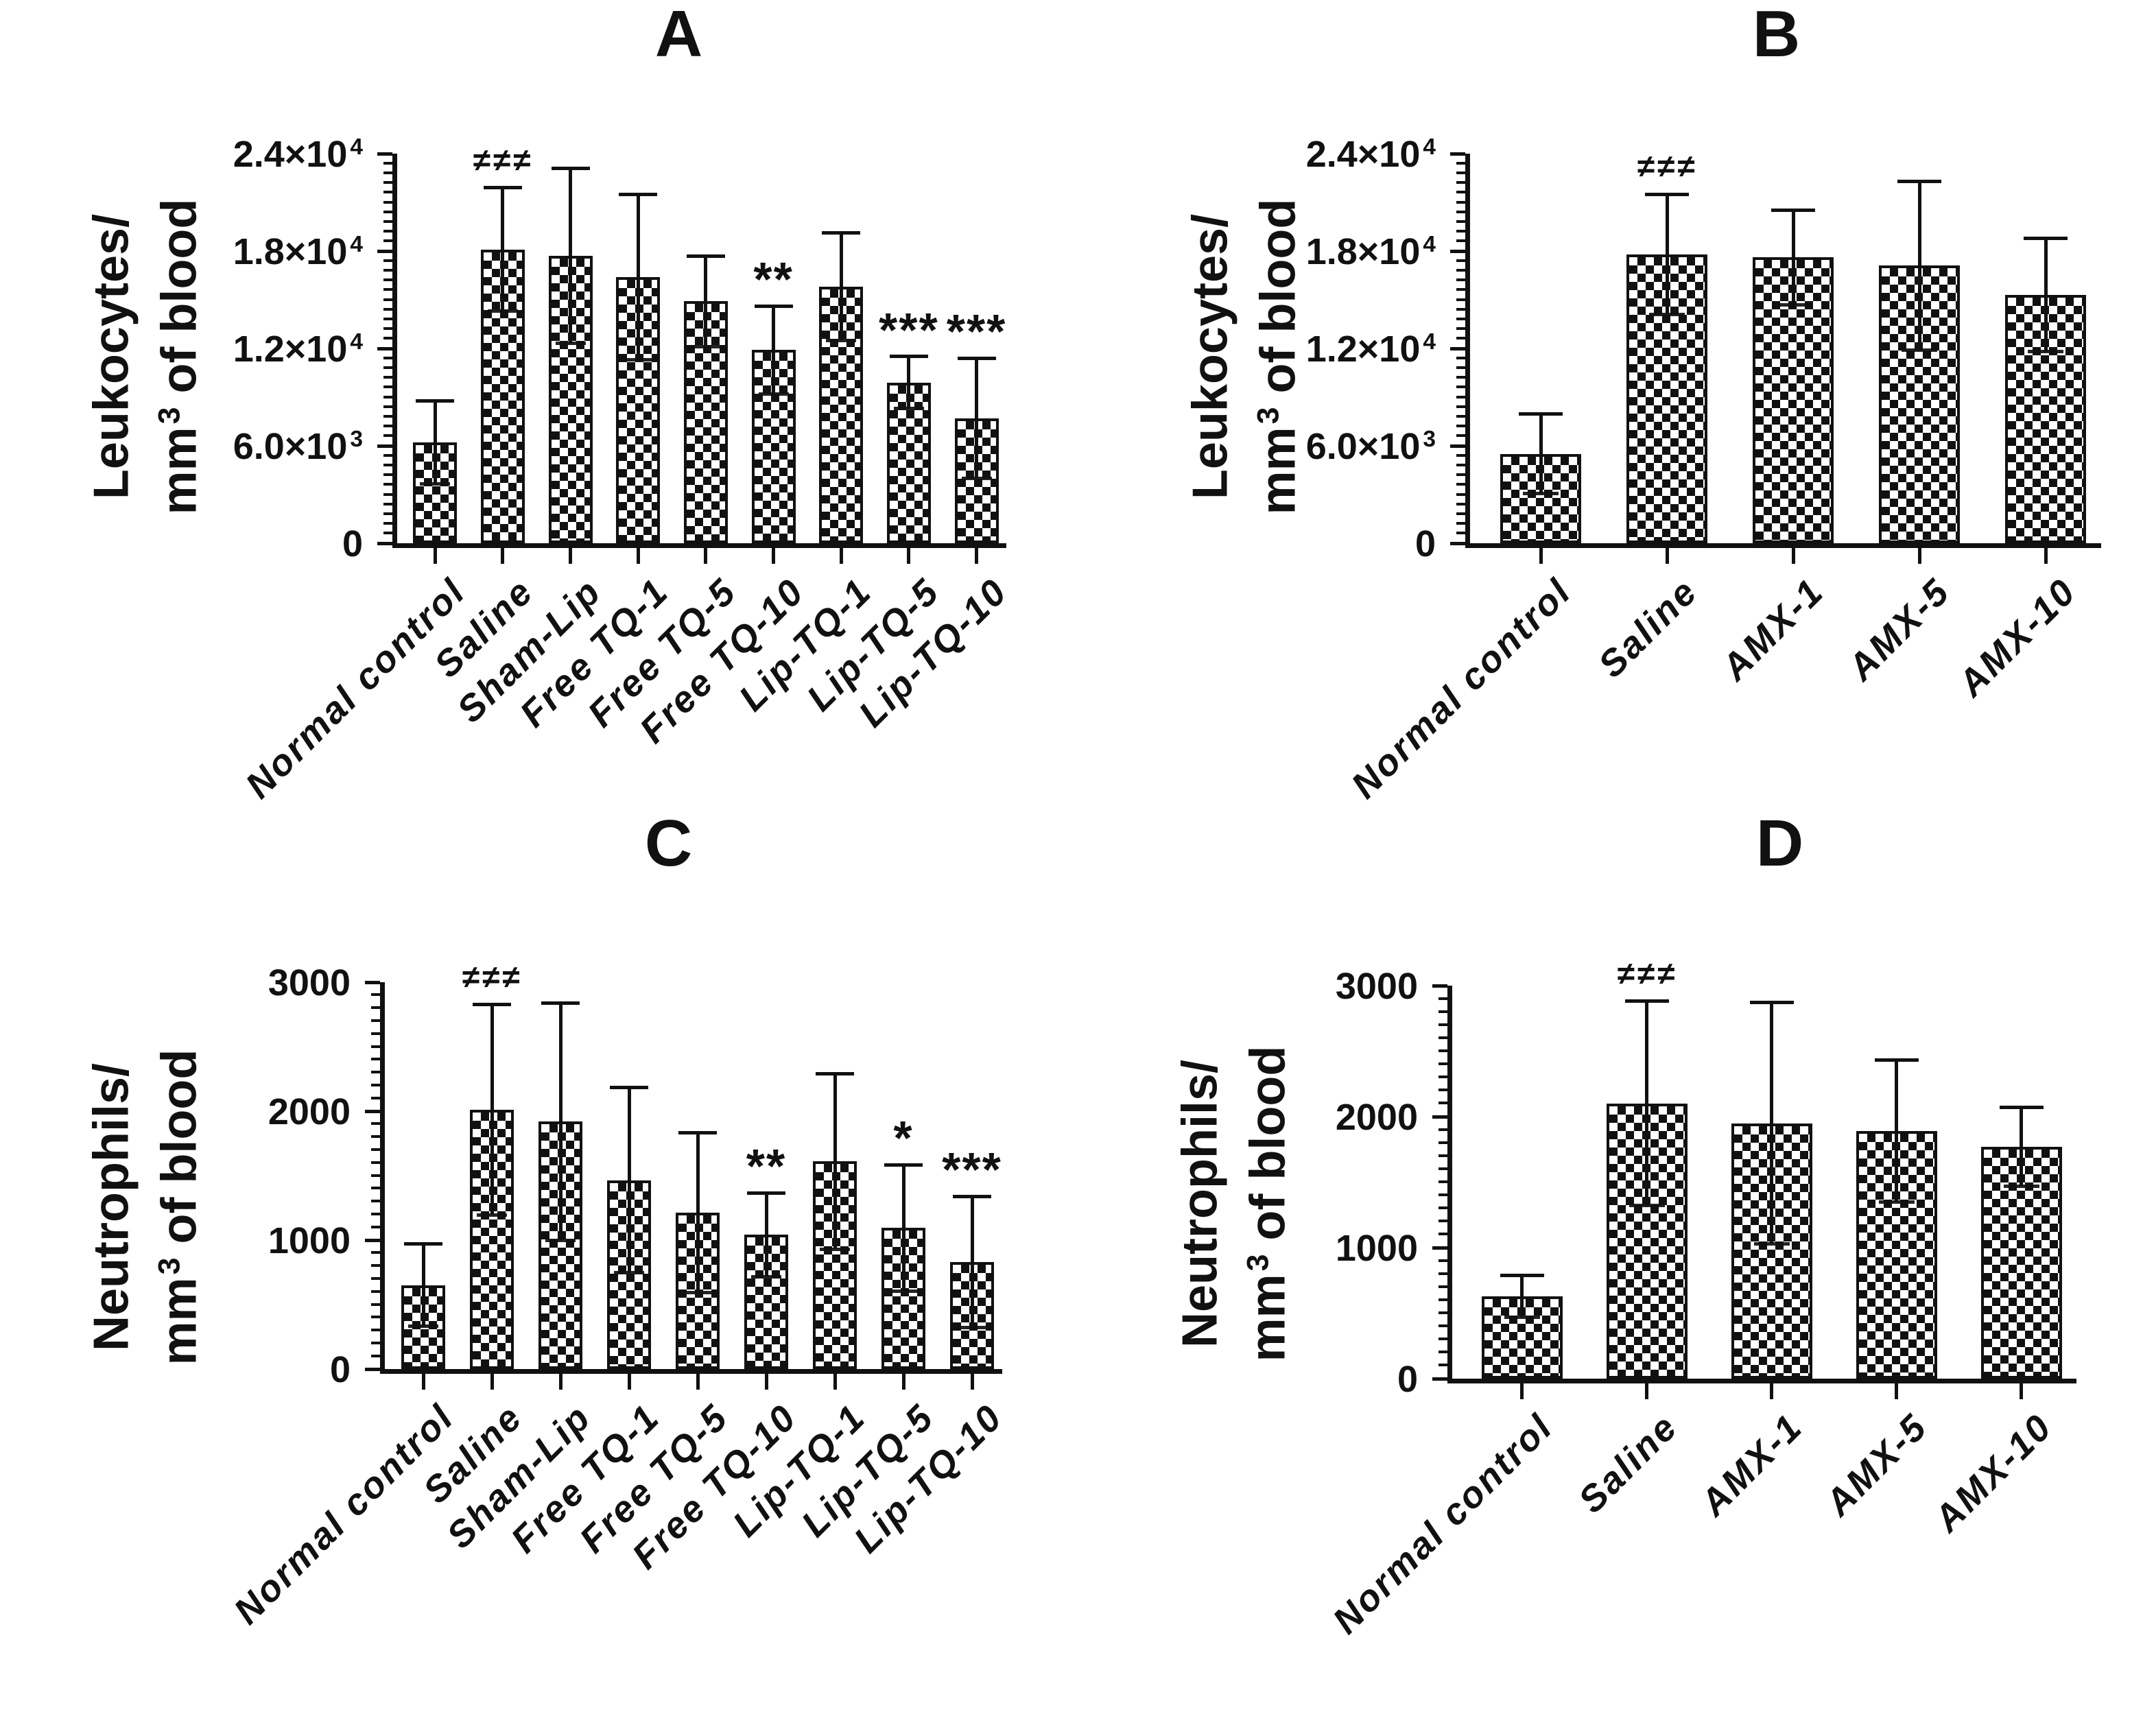 The width and height of the screenshot is (2143, 1736). I want to click on significance-annotation: ***, so click(972, 1170).